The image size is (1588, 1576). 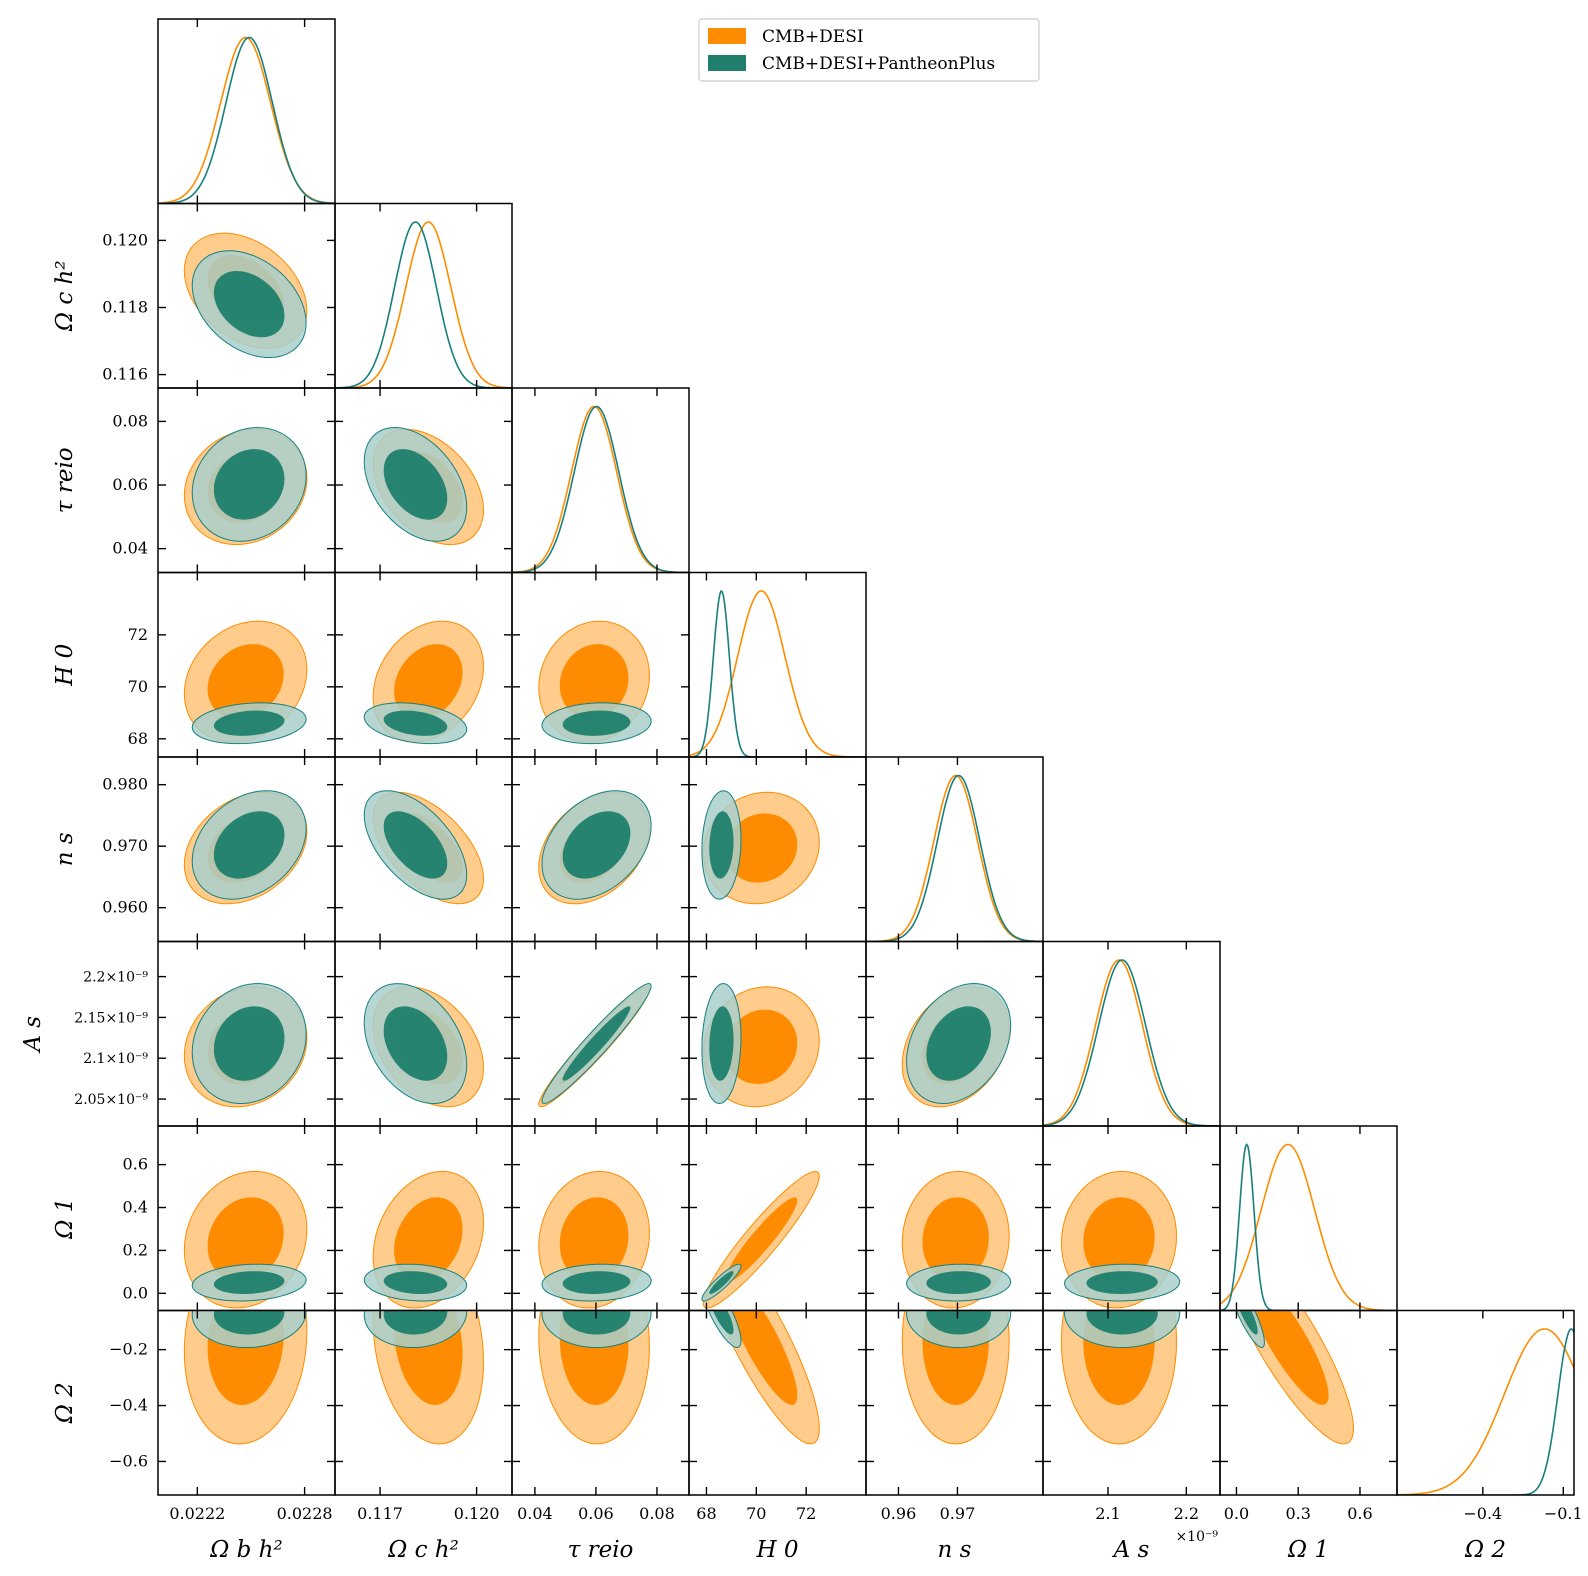 What do you see at coordinates (380, 1513) in the screenshot?
I see `x-tick-label-oc: 0.117` at bounding box center [380, 1513].